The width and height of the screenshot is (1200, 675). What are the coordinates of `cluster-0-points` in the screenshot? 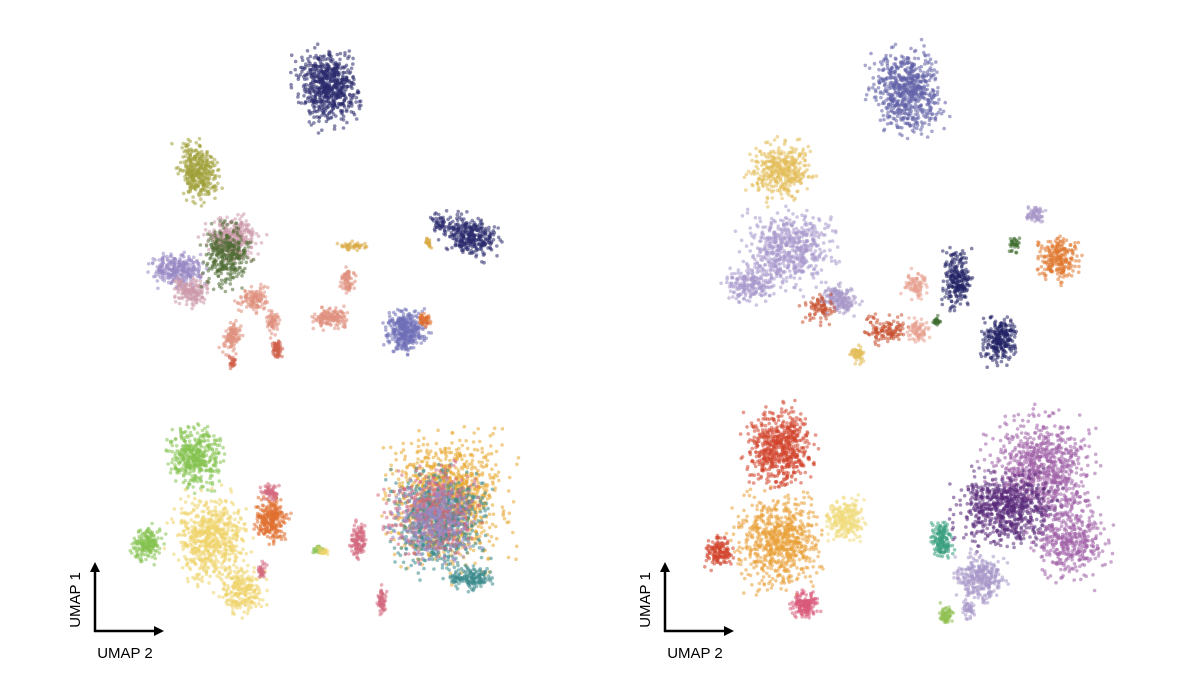 It's located at (439, 222).